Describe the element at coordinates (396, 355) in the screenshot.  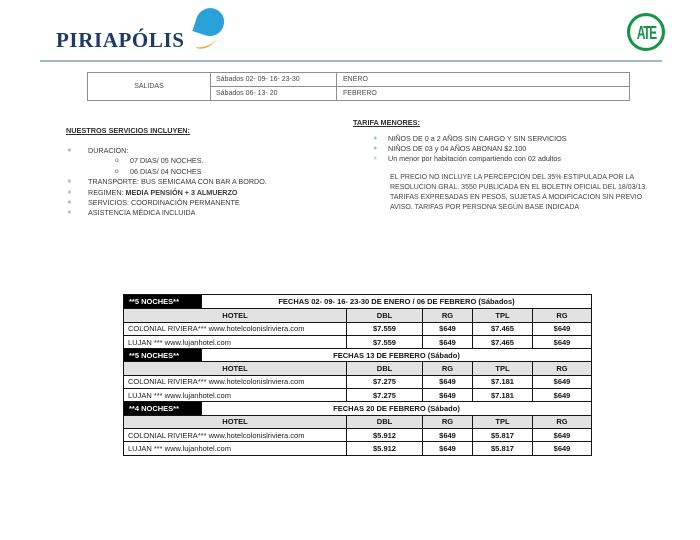
I see `fechas-title: FECHAS 13 DE FEBRERO (Sábado)` at that location.